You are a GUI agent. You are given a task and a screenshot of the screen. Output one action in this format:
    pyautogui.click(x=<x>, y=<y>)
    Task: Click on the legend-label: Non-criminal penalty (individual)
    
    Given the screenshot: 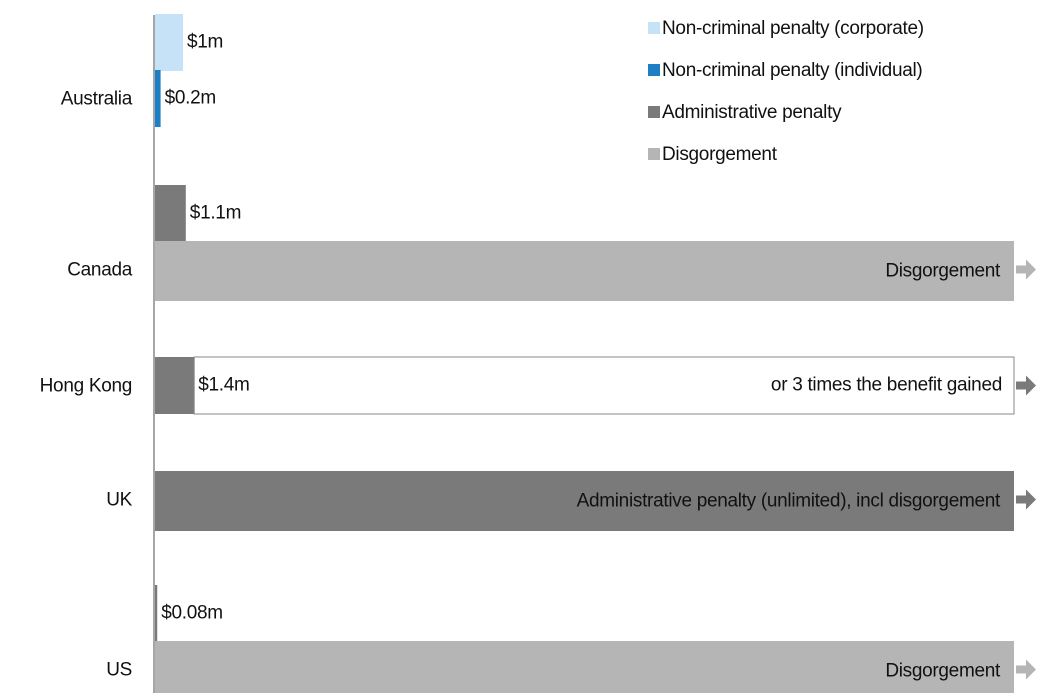 What is the action you would take?
    pyautogui.click(x=792, y=70)
    